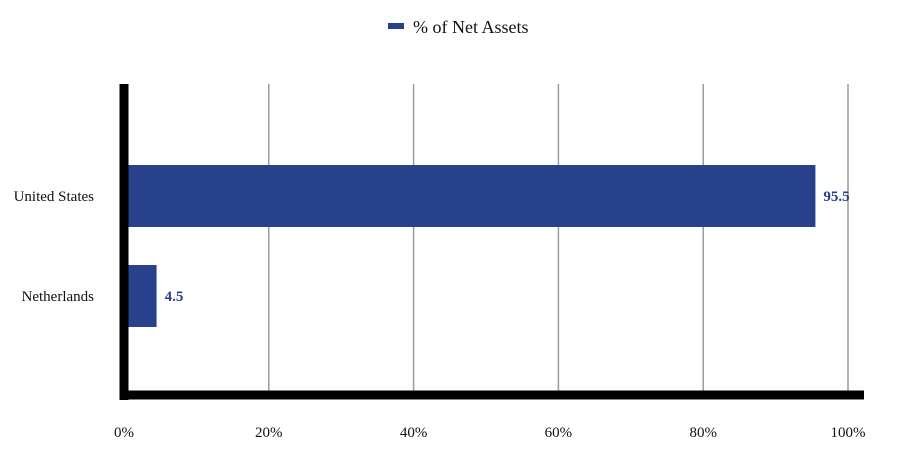  I want to click on x-tick-label: 40%, so click(414, 433).